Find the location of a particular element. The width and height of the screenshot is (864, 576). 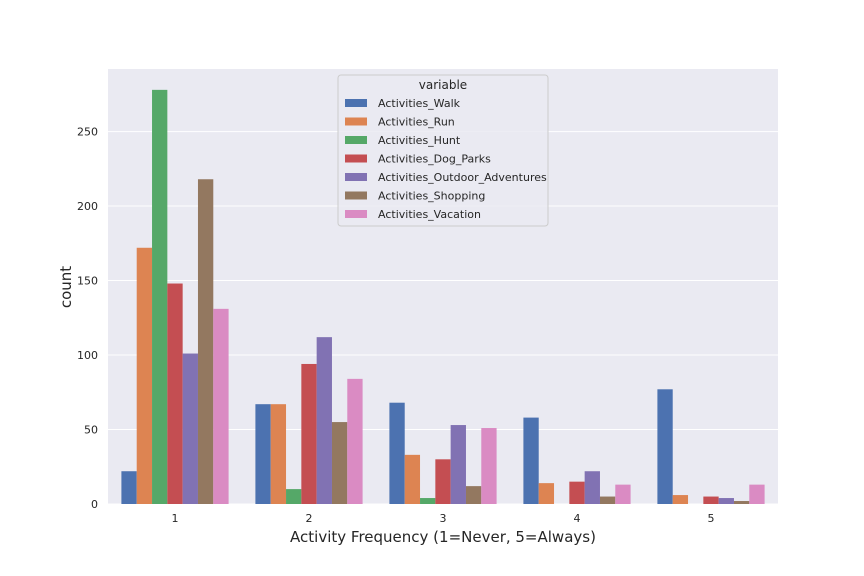

legend-label: Activities_Vacation is located at coordinates (429, 214).